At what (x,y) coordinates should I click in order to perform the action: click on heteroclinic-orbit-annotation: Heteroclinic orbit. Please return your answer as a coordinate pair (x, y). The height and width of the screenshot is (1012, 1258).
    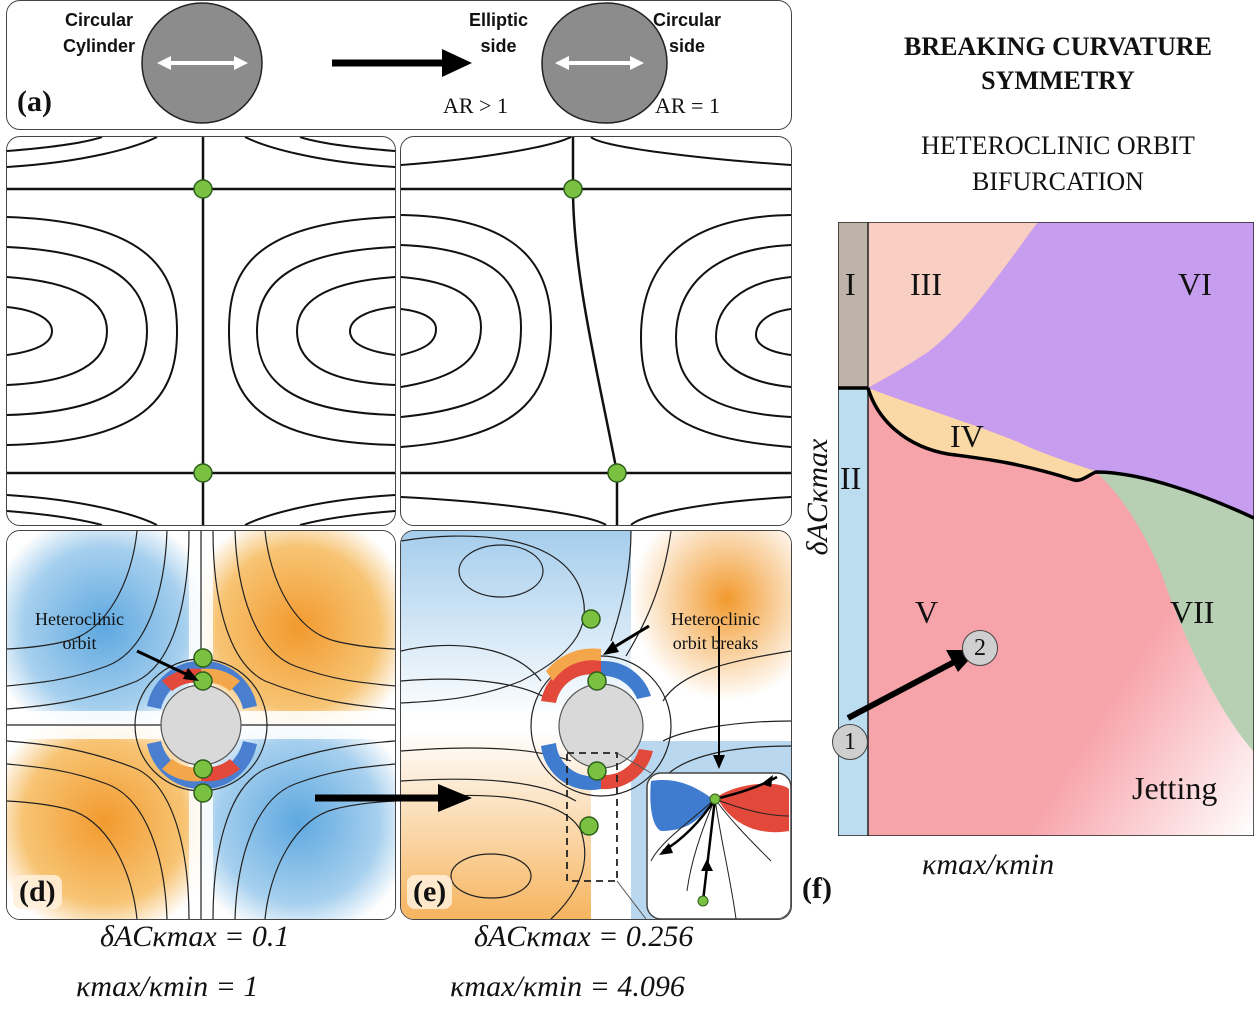
    Looking at the image, I should click on (79, 631).